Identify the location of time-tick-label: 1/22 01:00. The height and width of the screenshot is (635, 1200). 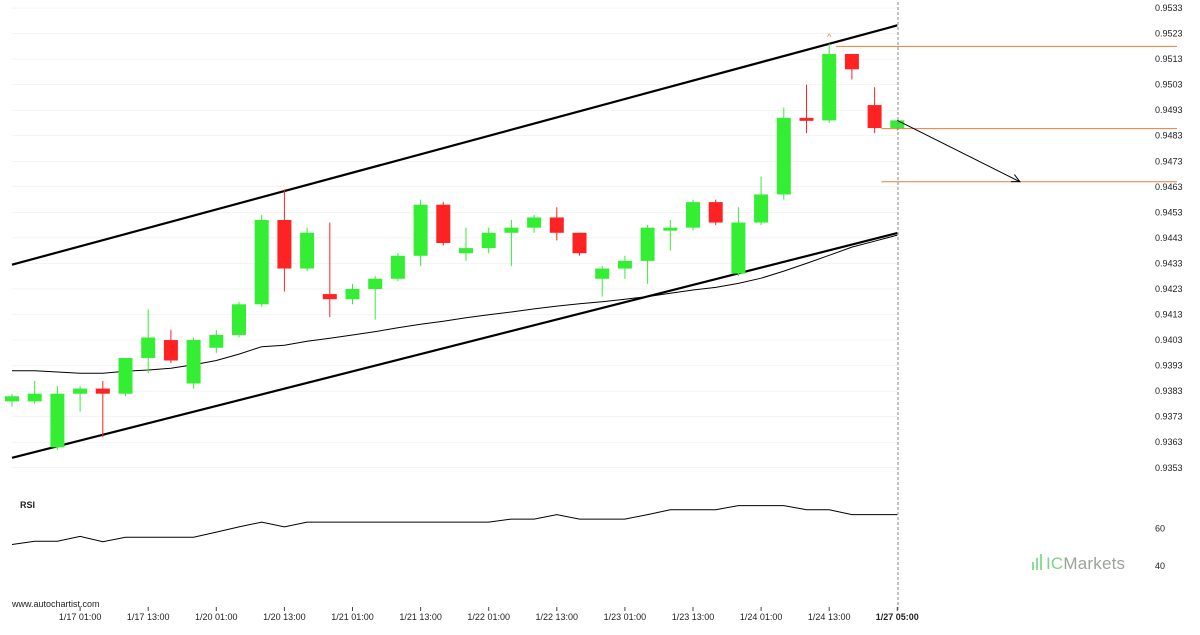
(488, 617).